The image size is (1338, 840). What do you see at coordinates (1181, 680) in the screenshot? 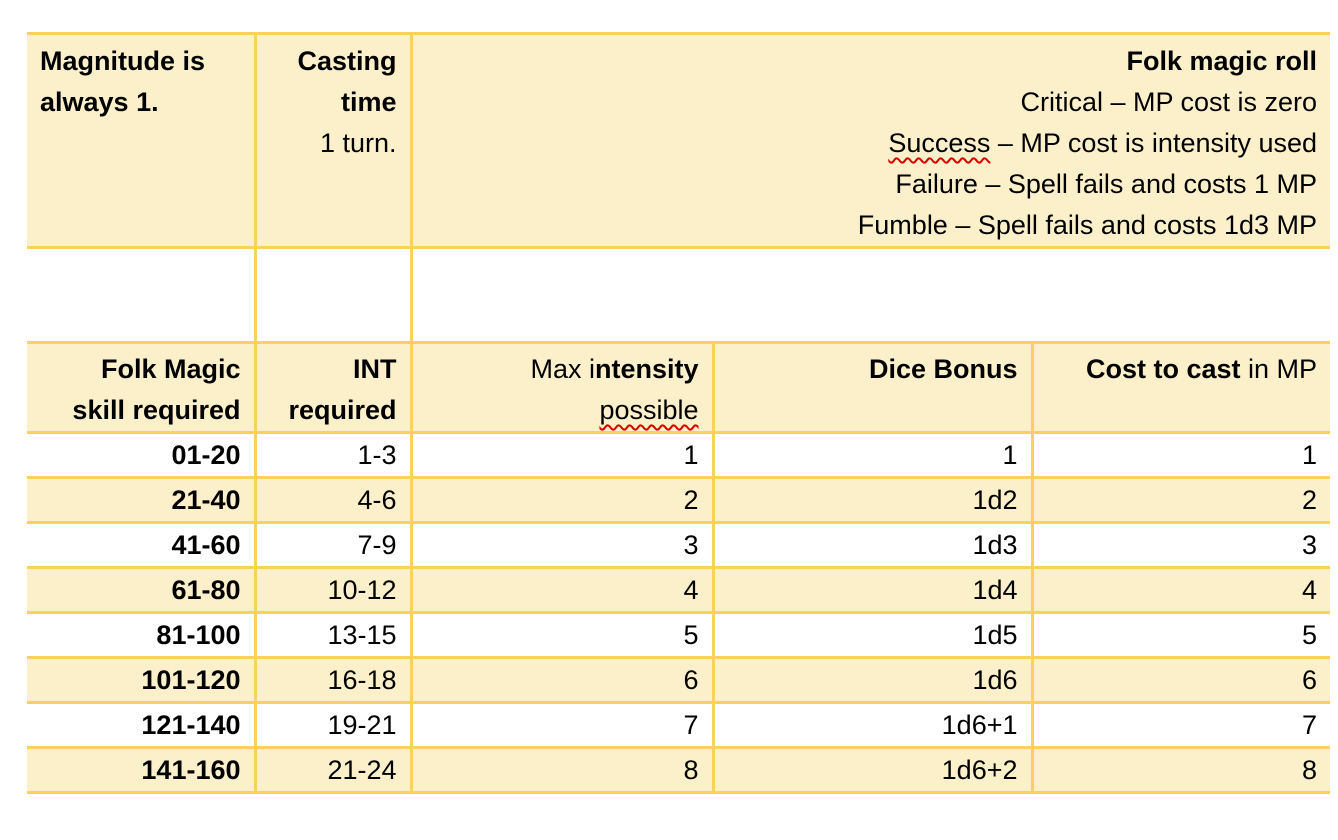
I see `cell-cost: 6` at bounding box center [1181, 680].